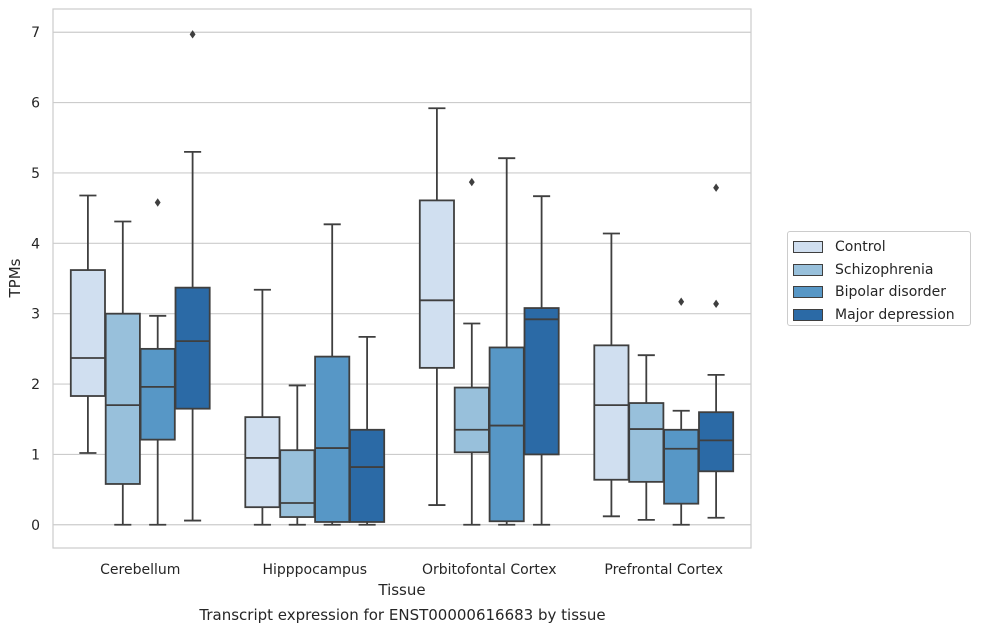 This screenshot has width=983, height=634. I want to click on x-axis-label: Tissue, so click(401, 590).